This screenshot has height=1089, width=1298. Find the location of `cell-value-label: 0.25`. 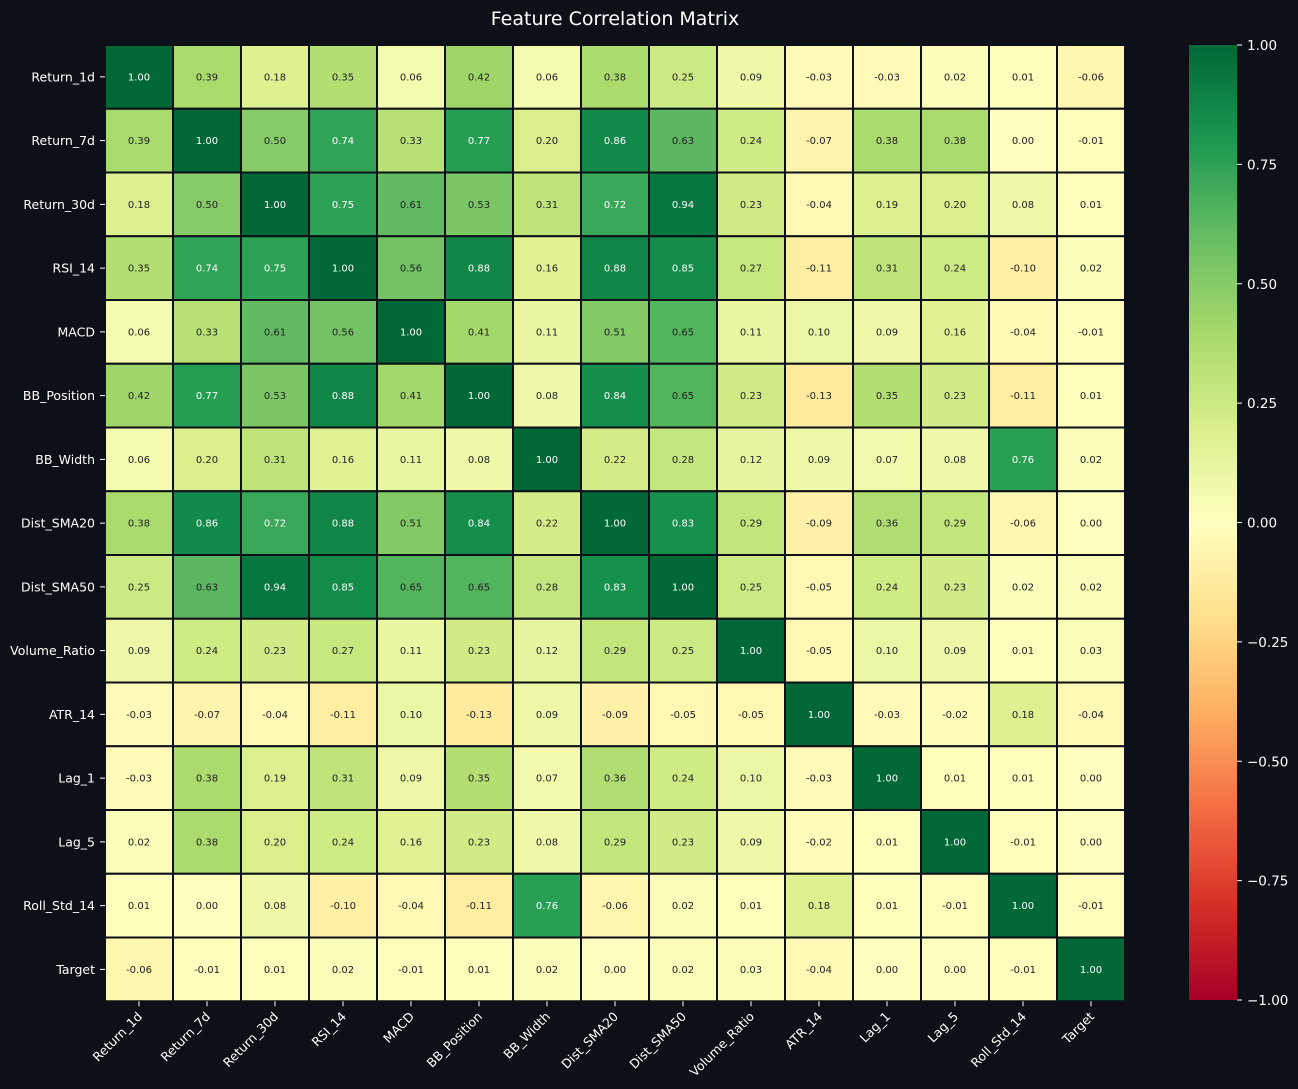

cell-value-label: 0.25 is located at coordinates (139, 587).